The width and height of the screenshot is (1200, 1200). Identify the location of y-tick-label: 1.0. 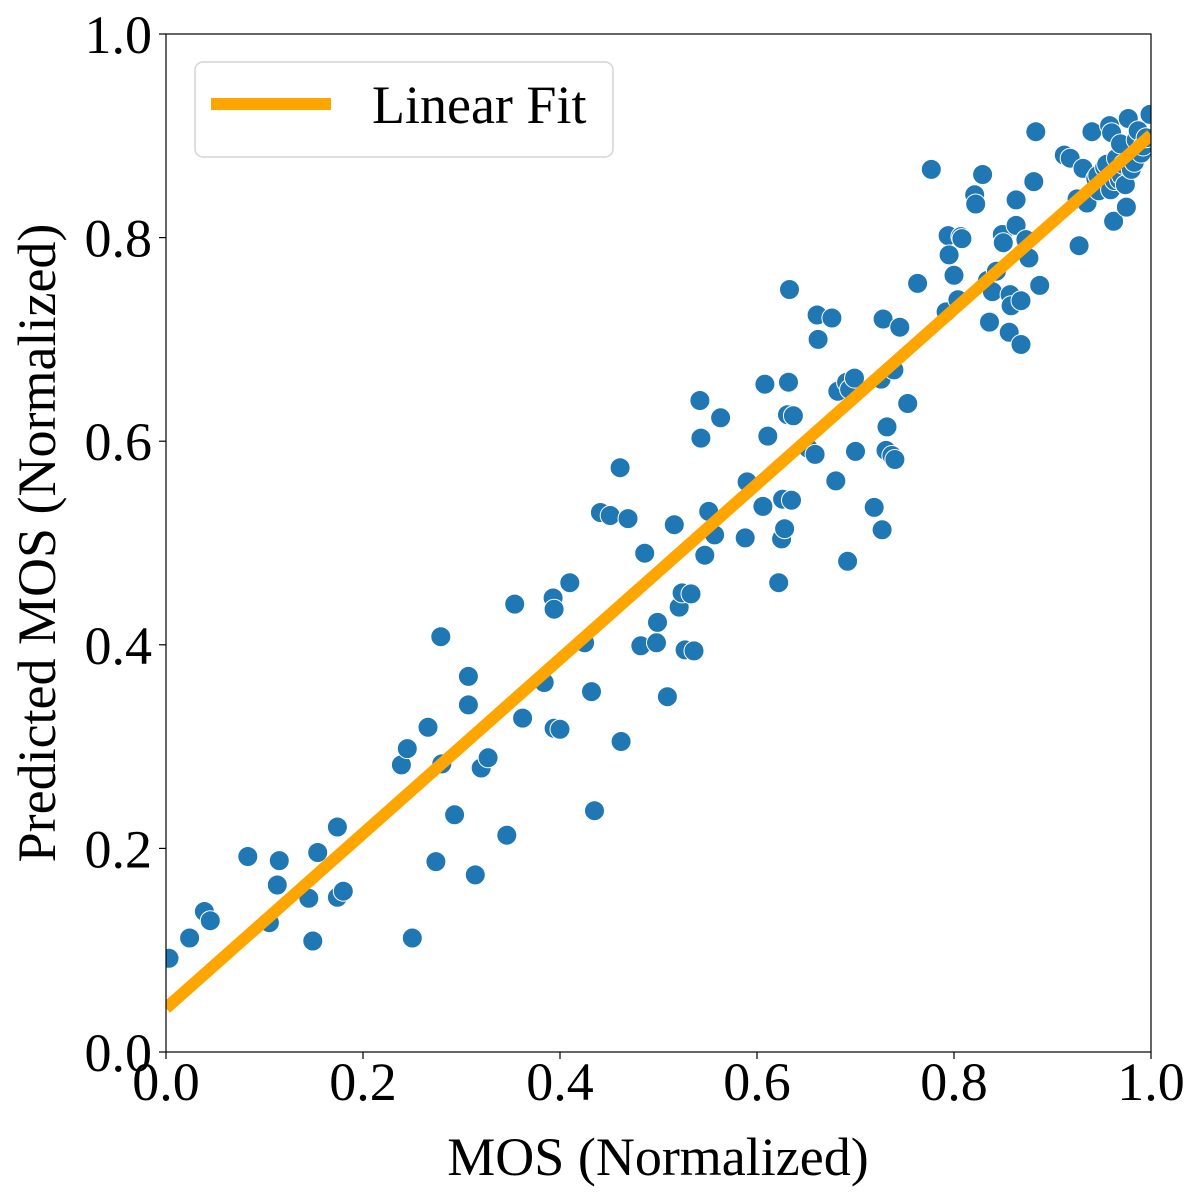
(119, 35).